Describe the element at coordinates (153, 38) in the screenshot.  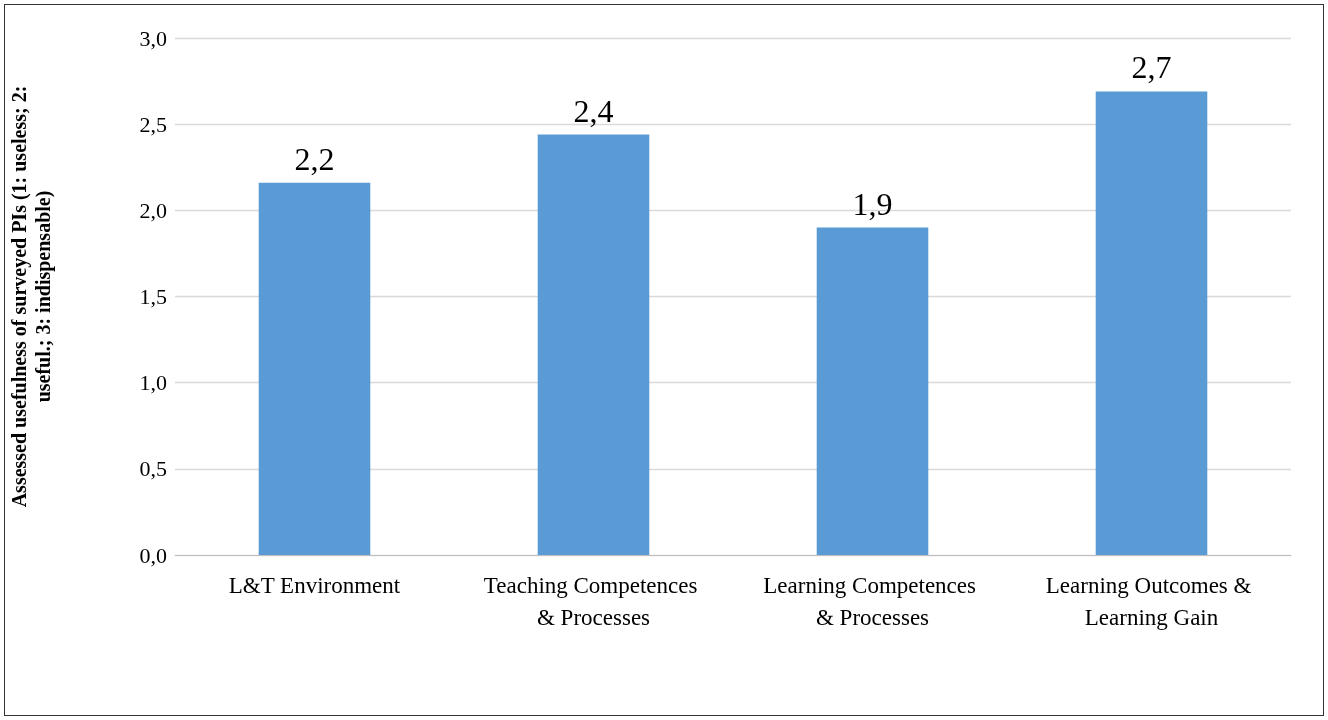
I see `y-tick-label: 3,0` at that location.